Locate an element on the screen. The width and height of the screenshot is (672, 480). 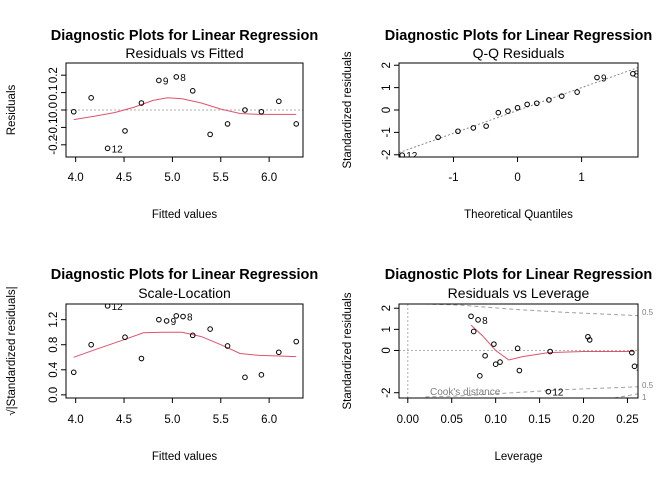
x-tick-label: -1 is located at coordinates (453, 178).